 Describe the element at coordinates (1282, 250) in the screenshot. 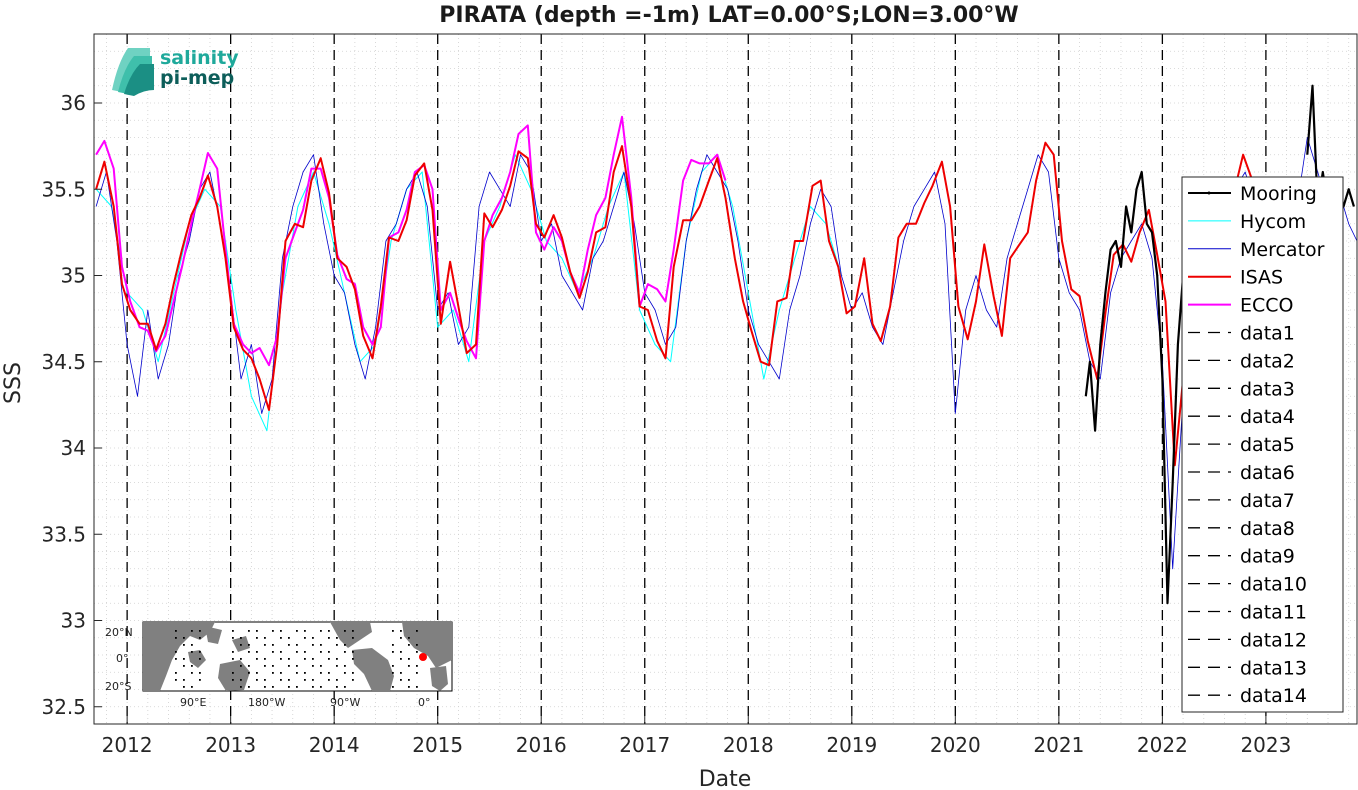

I see `legend-label: Mercator` at that location.